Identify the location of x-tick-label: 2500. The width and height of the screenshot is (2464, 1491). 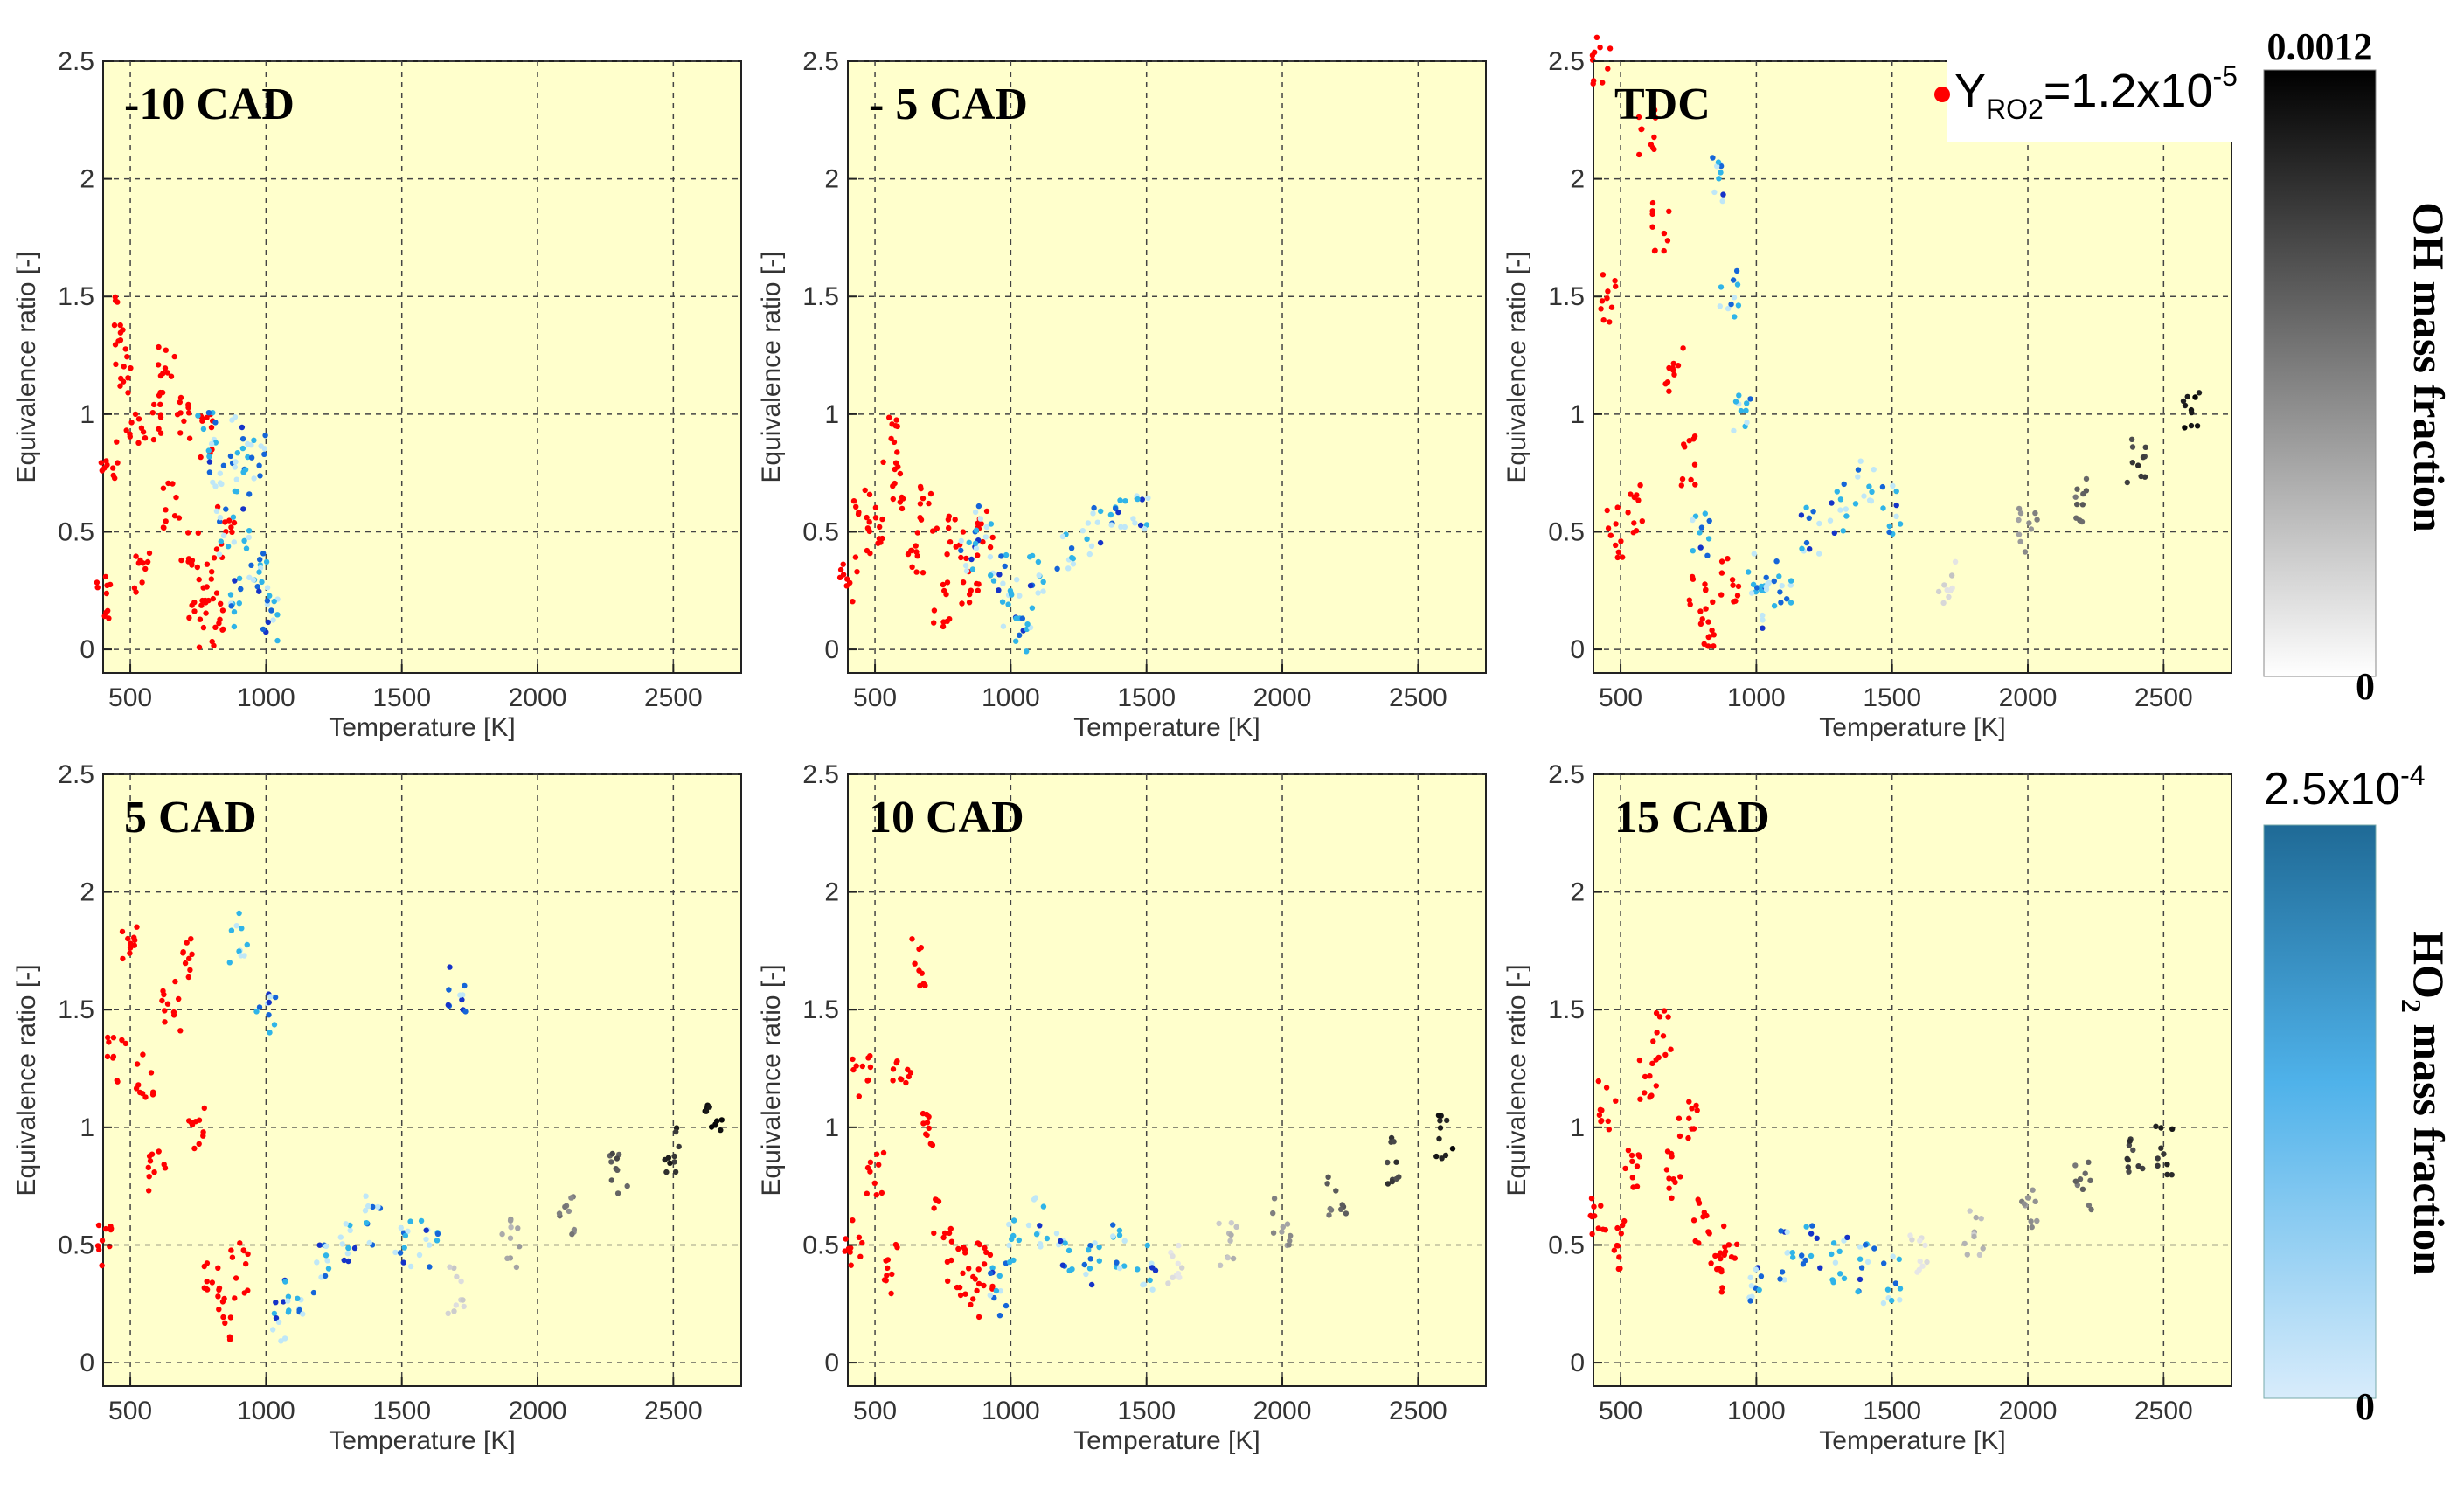
(673, 697).